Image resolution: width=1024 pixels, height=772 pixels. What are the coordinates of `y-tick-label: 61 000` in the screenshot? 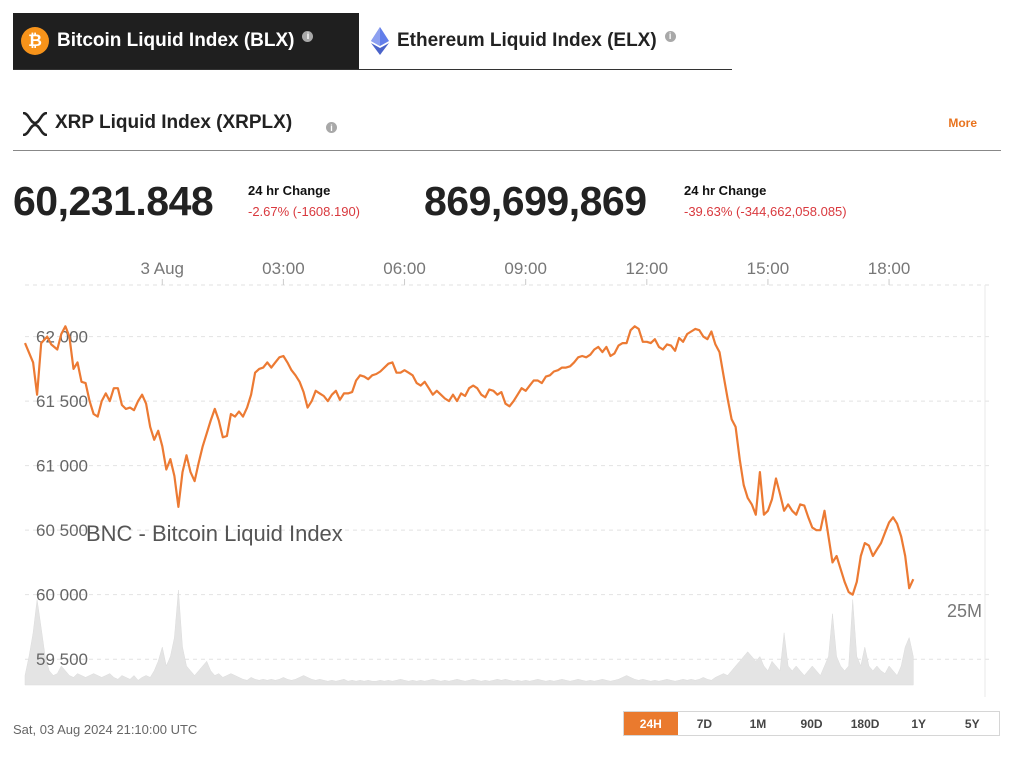 It's located at (62, 466).